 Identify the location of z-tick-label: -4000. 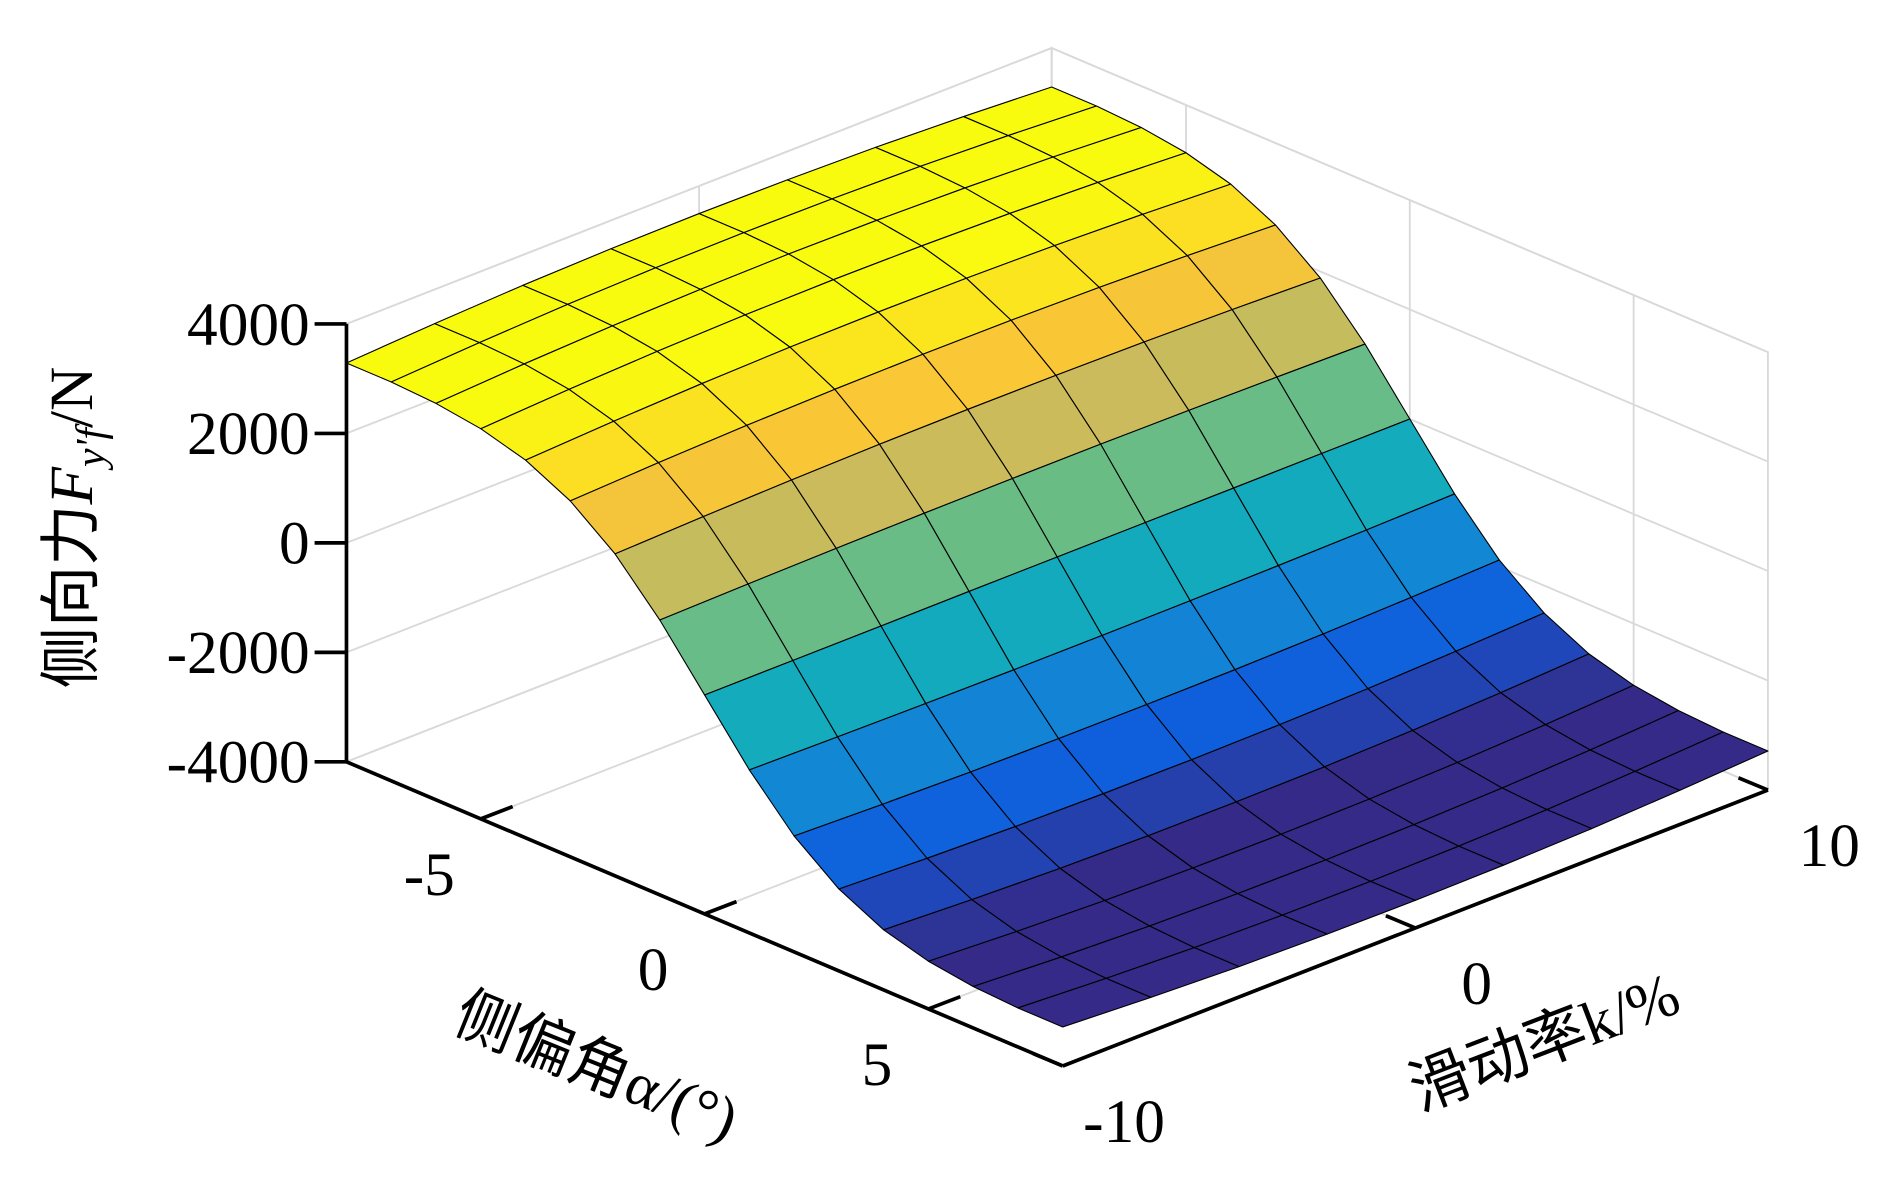
(238, 763).